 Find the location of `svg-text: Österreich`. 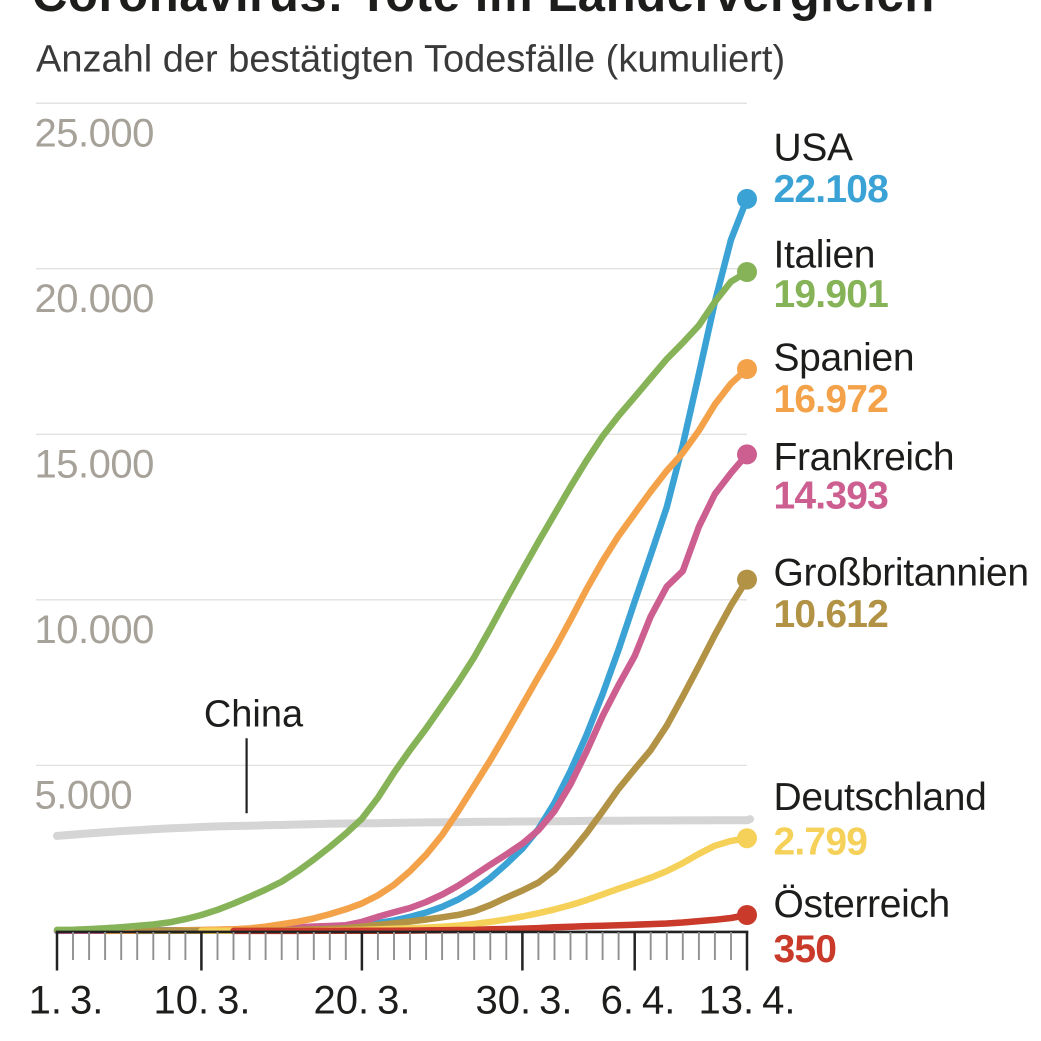

svg-text: Österreich is located at coordinates (862, 904).